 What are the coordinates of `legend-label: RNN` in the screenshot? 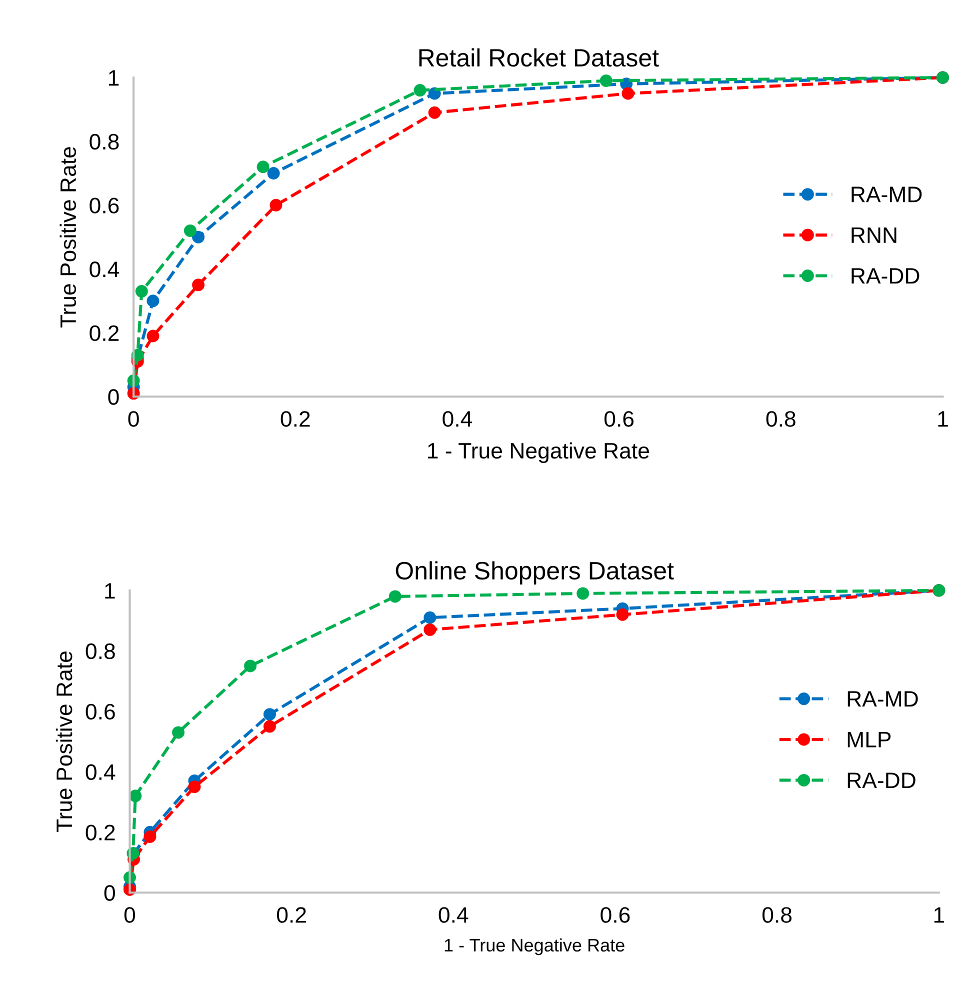 It's located at (874, 235).